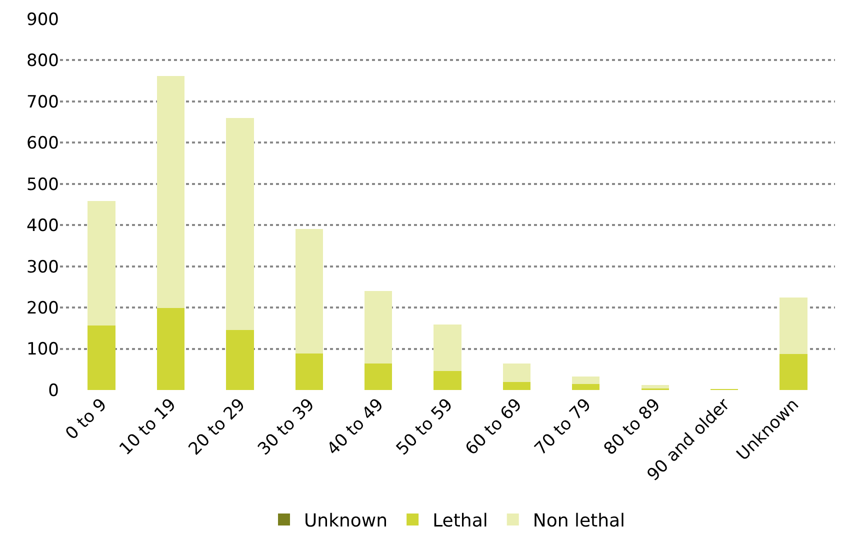 This screenshot has height=548, width=845. What do you see at coordinates (286, 427) in the screenshot?
I see `x-tick-label: 30 to 39` at bounding box center [286, 427].